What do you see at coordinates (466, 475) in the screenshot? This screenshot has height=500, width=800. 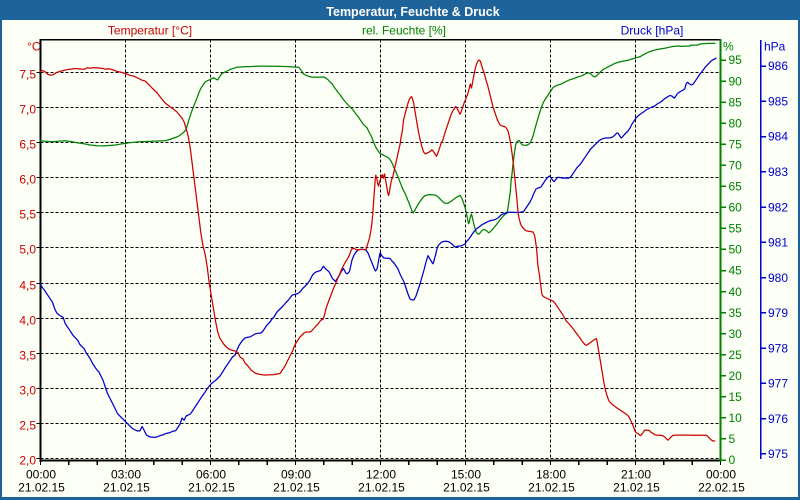 I see `svg-text: 15:00` at bounding box center [466, 475].